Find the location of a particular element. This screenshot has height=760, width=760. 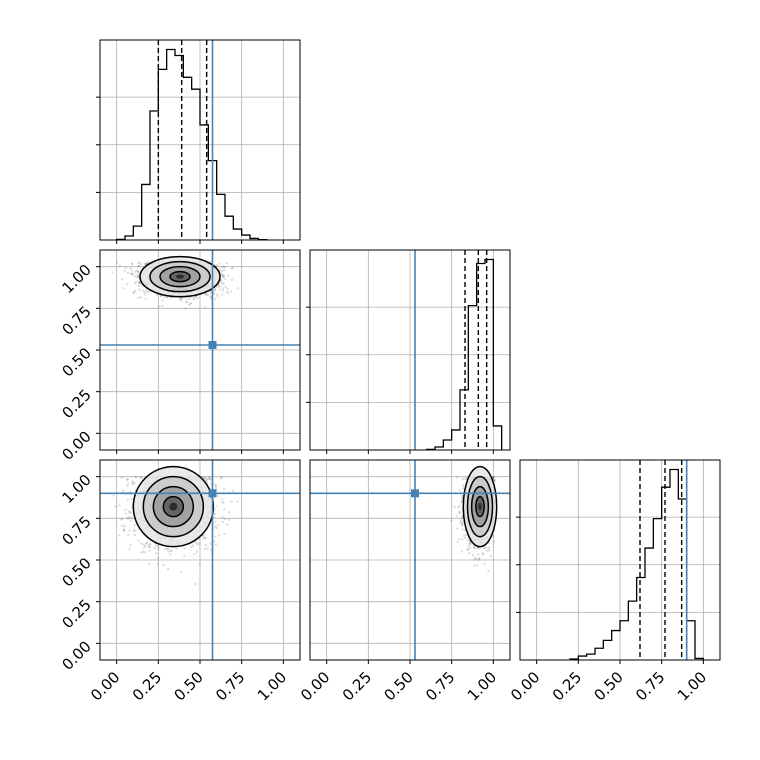

y-tick-label: 0.50 is located at coordinates (76, 362).